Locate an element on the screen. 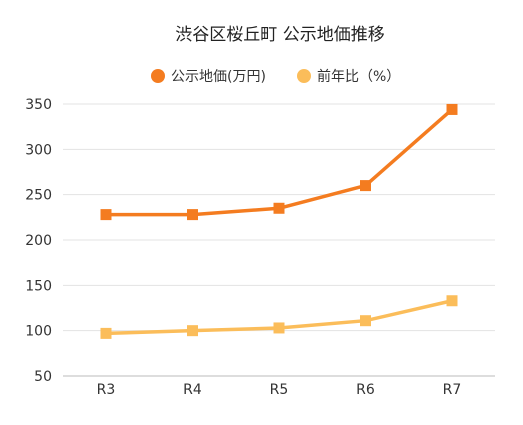 Image resolution: width=523 pixels, height=425 pixels. y-tick-label: 250 is located at coordinates (38, 196).